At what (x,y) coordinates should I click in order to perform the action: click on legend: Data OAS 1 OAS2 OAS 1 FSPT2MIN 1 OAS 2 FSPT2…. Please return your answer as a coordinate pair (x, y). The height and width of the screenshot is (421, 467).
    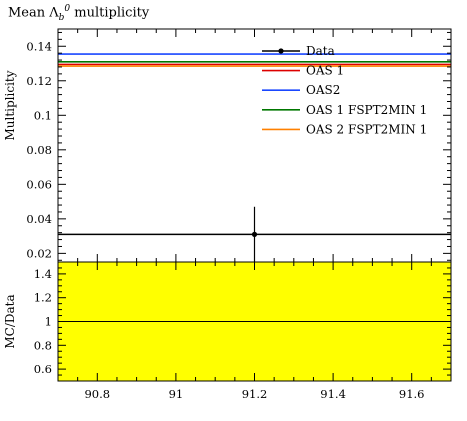
    Looking at the image, I should click on (344, 90).